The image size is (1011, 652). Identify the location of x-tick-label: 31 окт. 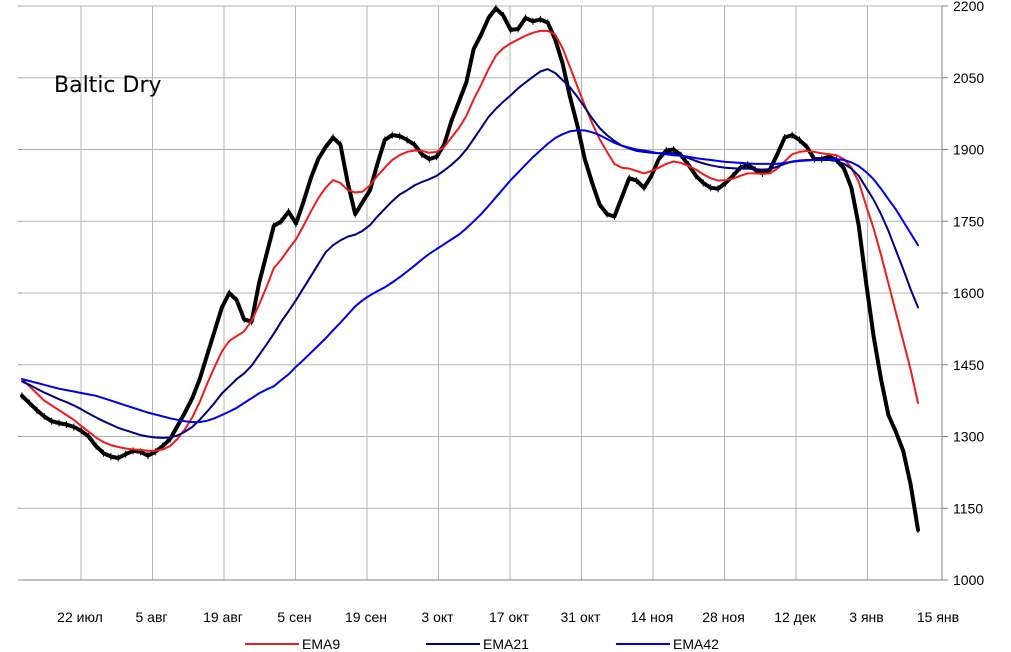
(581, 617).